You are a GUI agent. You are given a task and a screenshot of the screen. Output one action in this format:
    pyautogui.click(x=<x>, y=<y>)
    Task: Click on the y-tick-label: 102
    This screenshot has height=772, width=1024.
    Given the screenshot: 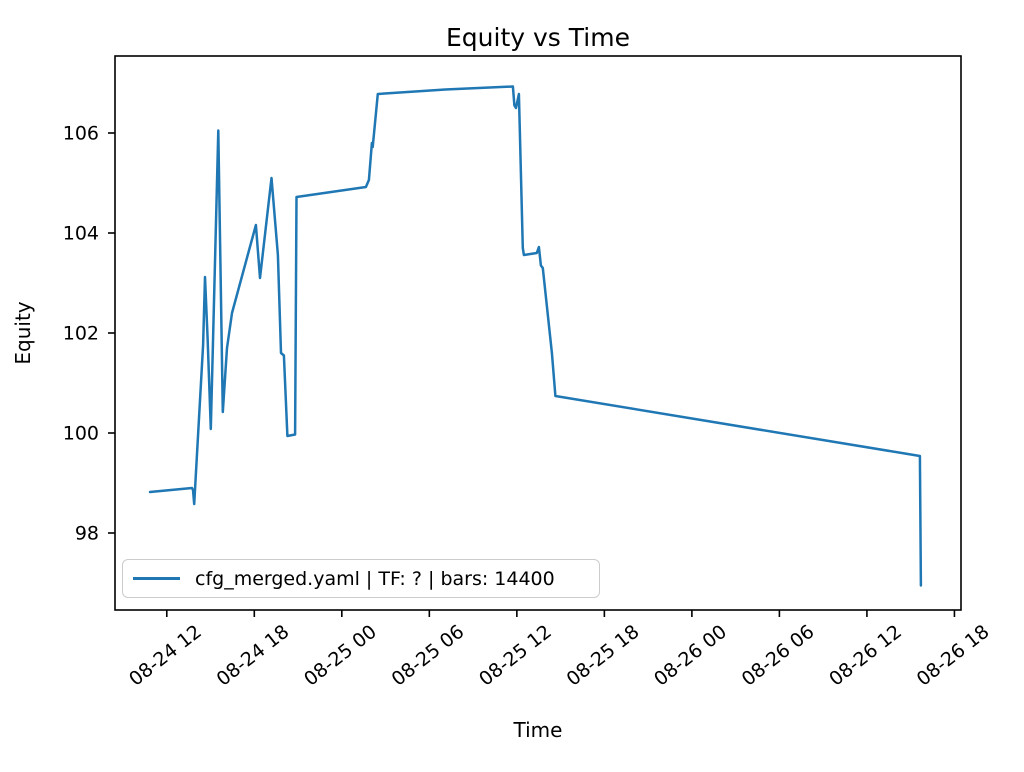 What is the action you would take?
    pyautogui.click(x=81, y=334)
    